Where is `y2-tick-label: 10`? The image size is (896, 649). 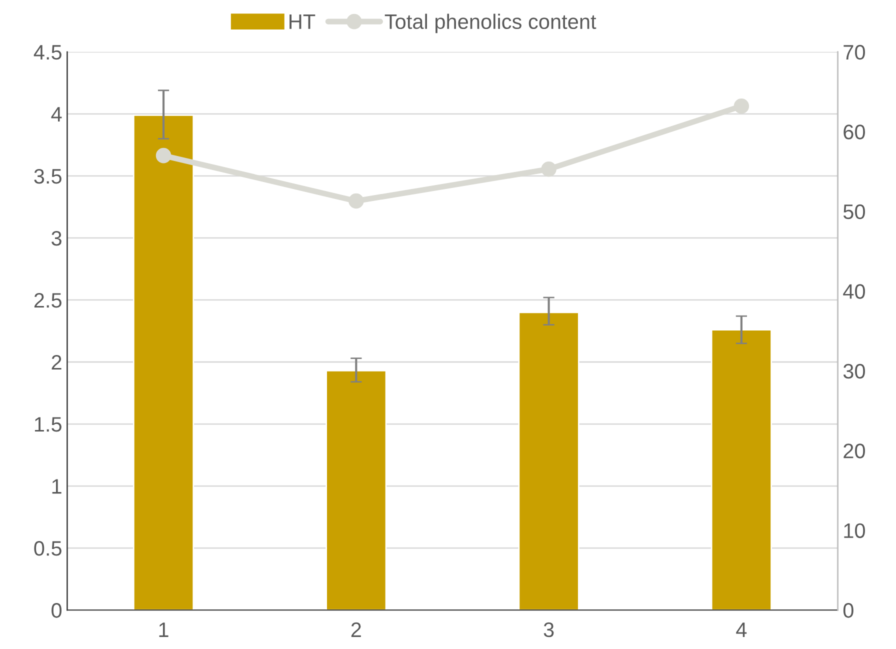 y2-tick-label: 10 is located at coordinates (854, 530).